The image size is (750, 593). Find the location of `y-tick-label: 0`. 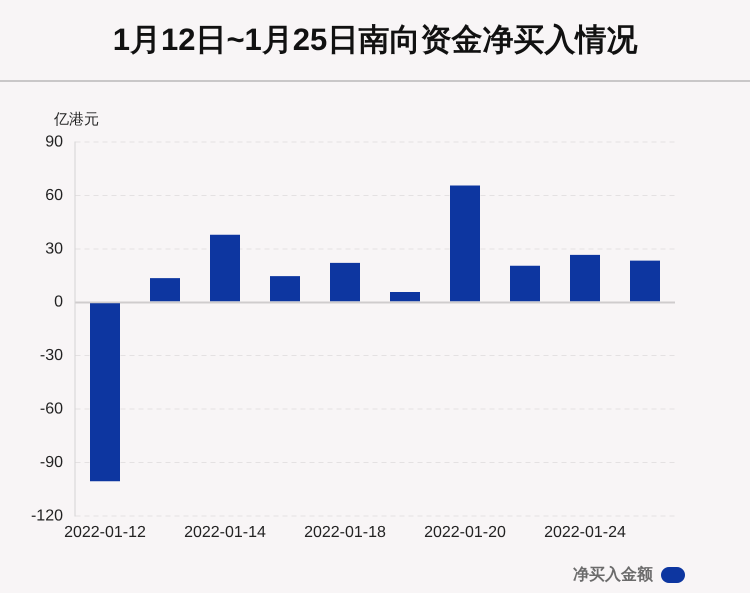

y-tick-label: 0 is located at coordinates (59, 302).